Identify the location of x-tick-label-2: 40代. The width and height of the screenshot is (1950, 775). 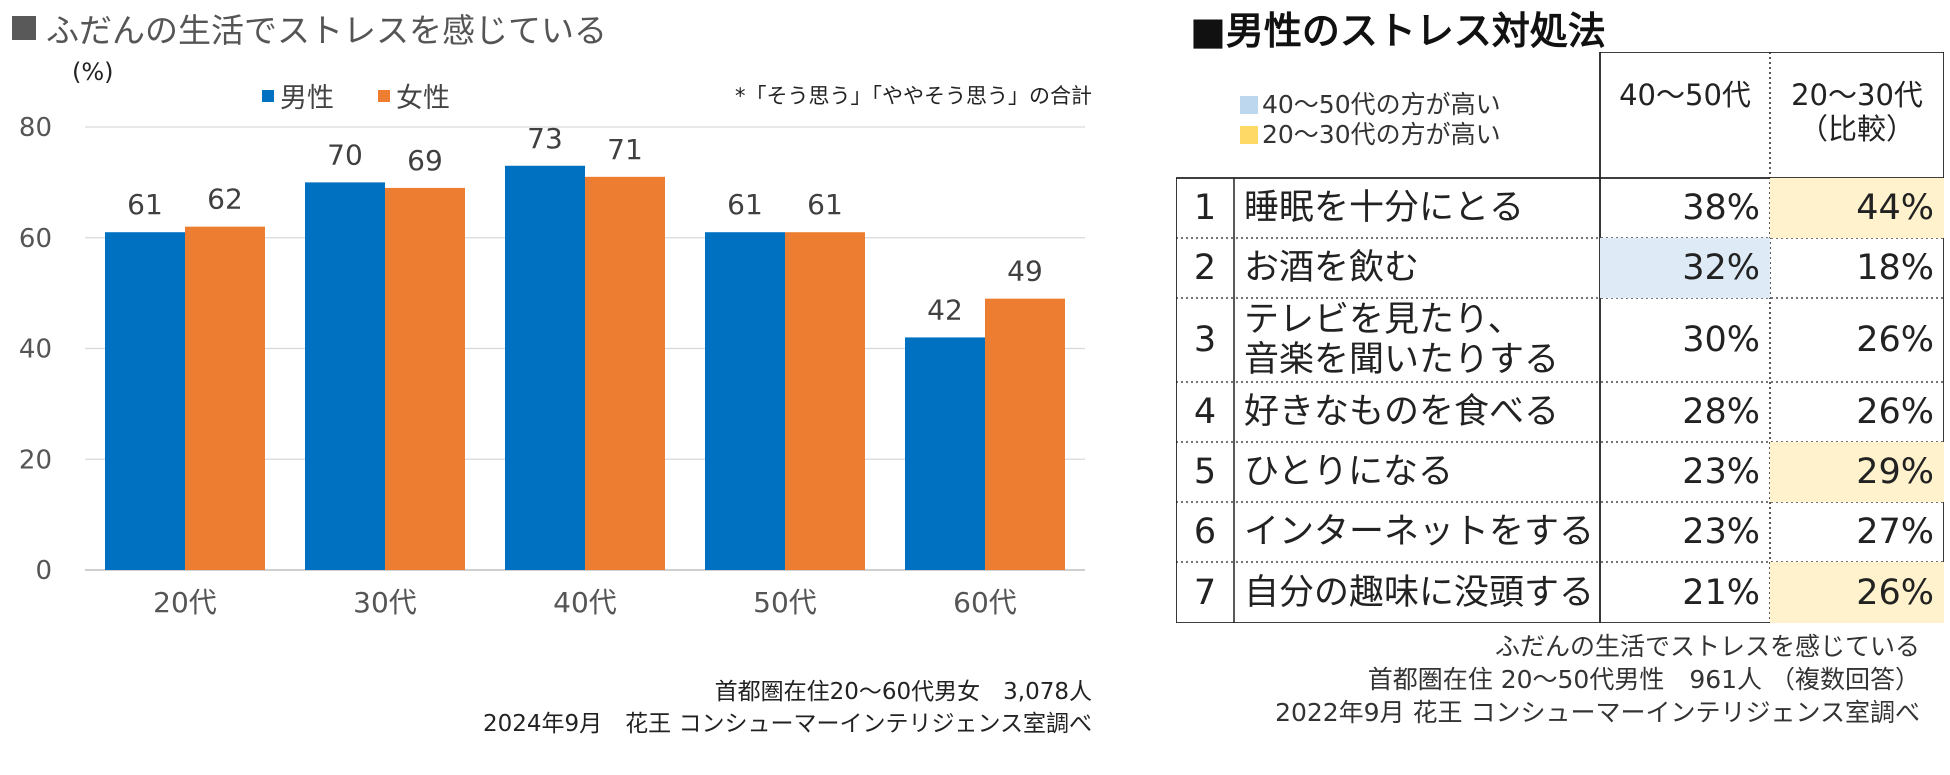
(585, 602).